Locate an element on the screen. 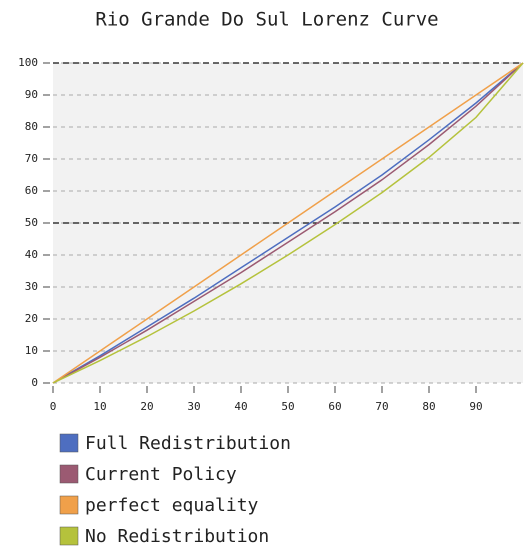 The image size is (528, 548). y-tick-label: 0 is located at coordinates (34, 382).